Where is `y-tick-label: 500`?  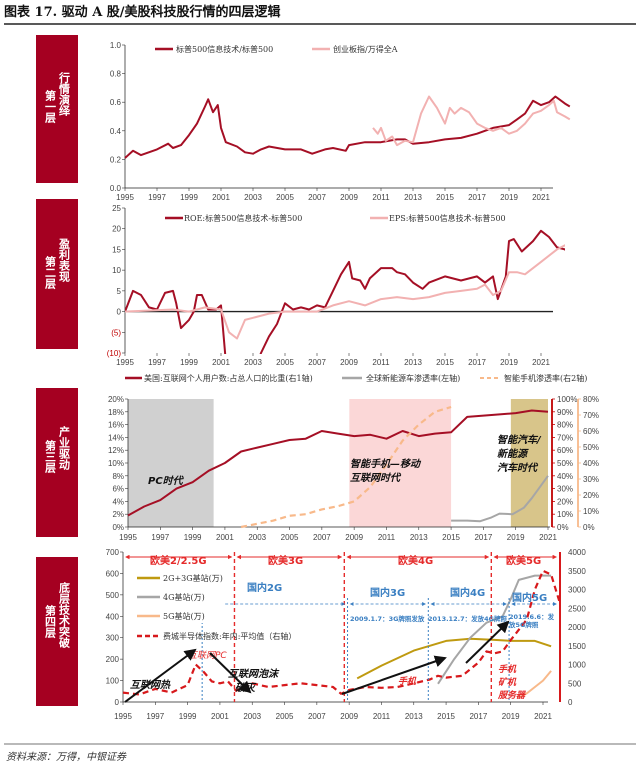
y-tick-label: 500 is located at coordinates (113, 595).